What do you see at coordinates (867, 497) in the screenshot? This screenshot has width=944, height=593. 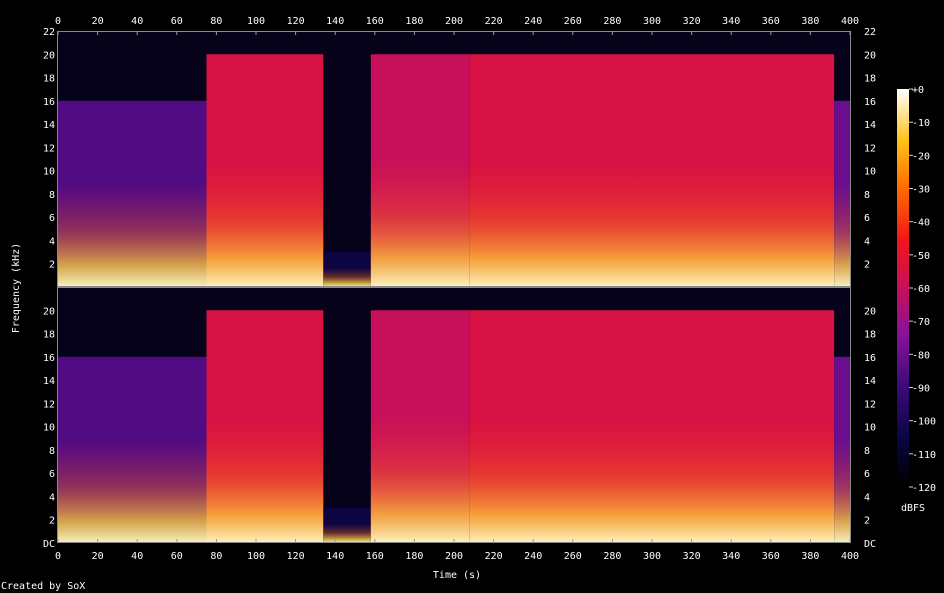 I see `y-tick-right-label: 4` at bounding box center [867, 497].